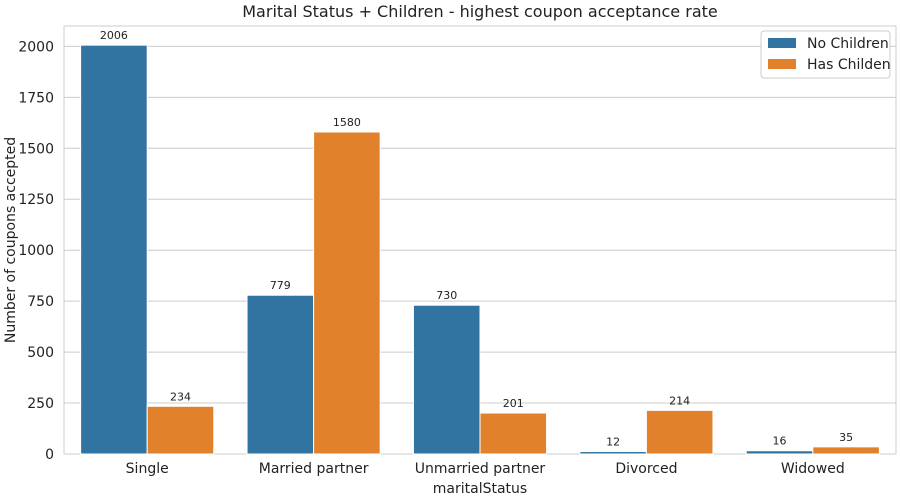 The image size is (900, 500). What do you see at coordinates (446, 295) in the screenshot?
I see `bar-value-label: 730` at bounding box center [446, 295].